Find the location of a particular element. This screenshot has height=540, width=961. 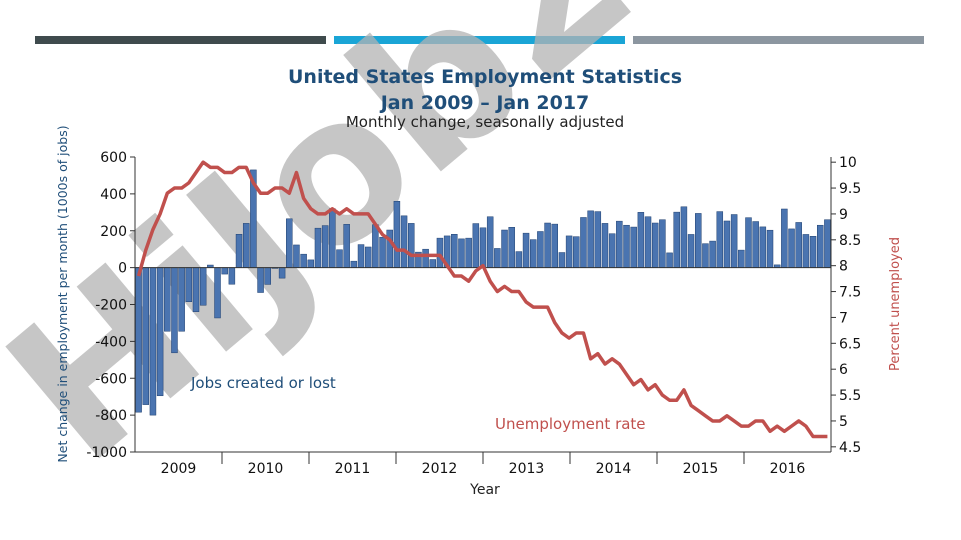

year-label: 2010 is located at coordinates (266, 469).